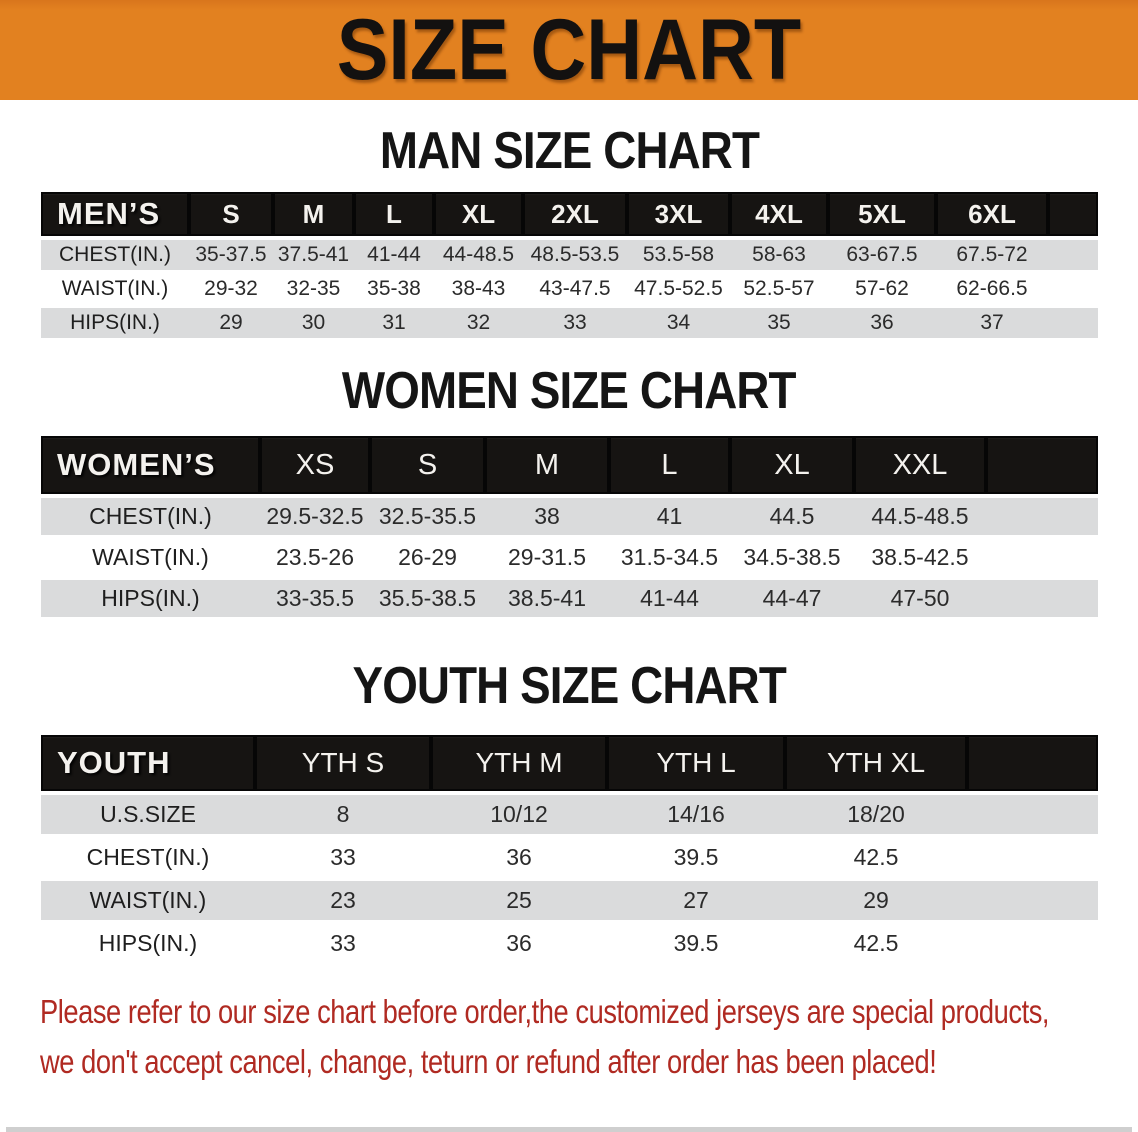 This screenshot has height=1132, width=1138. Describe the element at coordinates (547, 557) in the screenshot. I see `size-value: 29-31.5` at that location.